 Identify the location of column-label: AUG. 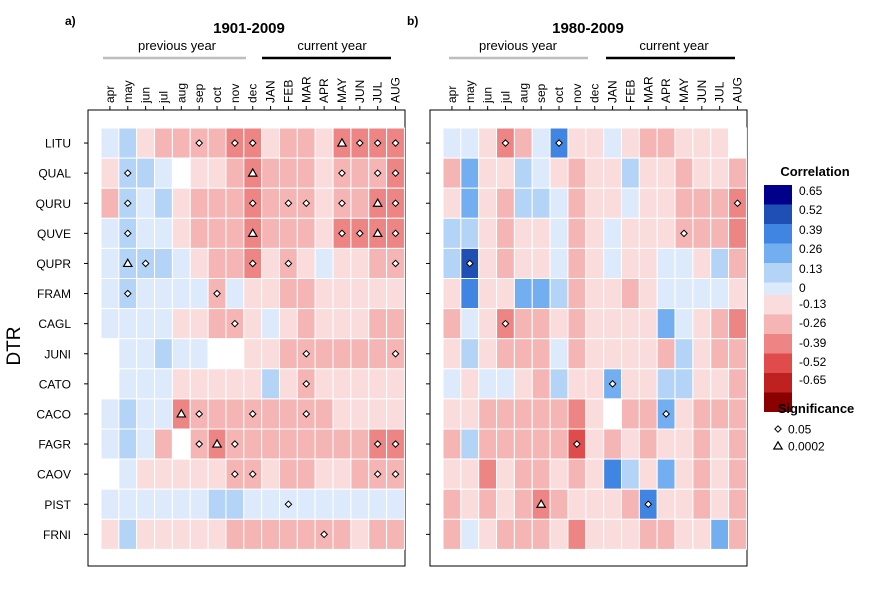
(396, 90).